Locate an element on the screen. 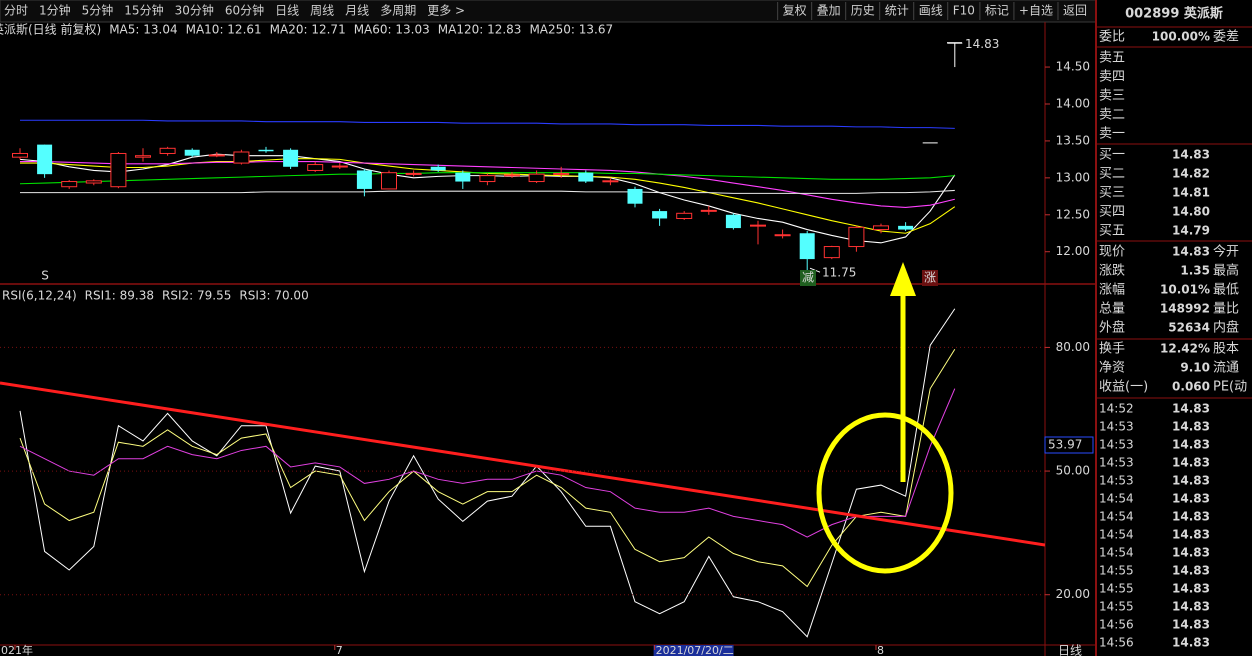  toolbar-tab: 月线 is located at coordinates (357, 11).